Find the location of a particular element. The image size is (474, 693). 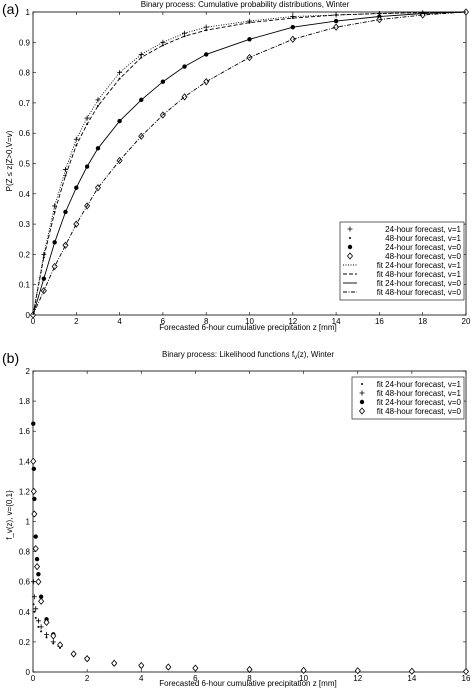

panel-a-y-tick-label: 0.5 is located at coordinates (25, 164).